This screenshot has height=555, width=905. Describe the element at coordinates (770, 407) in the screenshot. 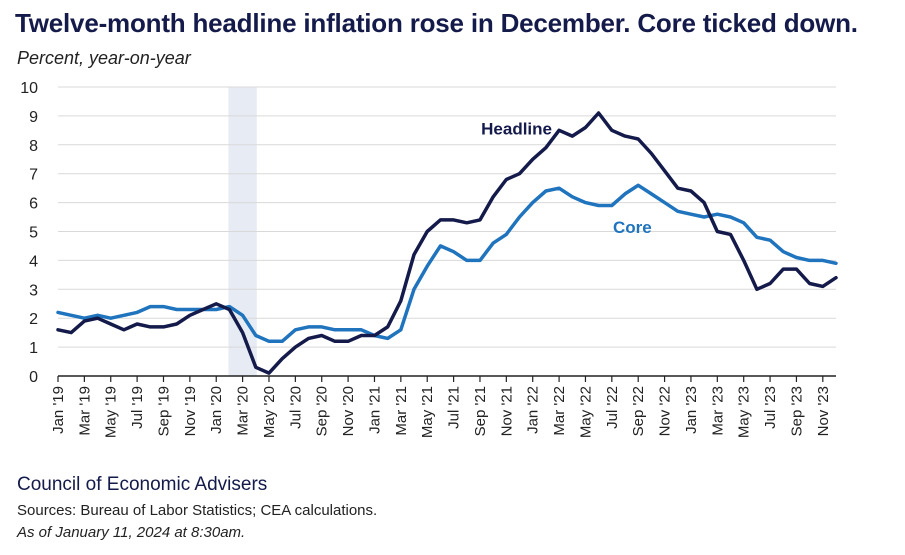

I see `x-tick-label: Jul '23` at that location.